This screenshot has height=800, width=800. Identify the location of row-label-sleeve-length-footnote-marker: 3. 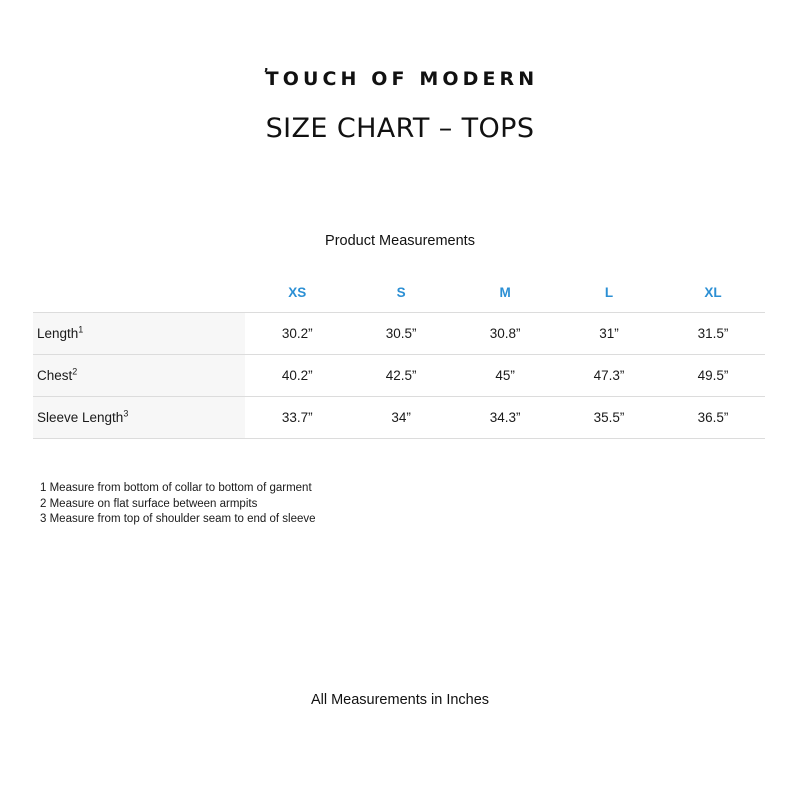
(126, 413).